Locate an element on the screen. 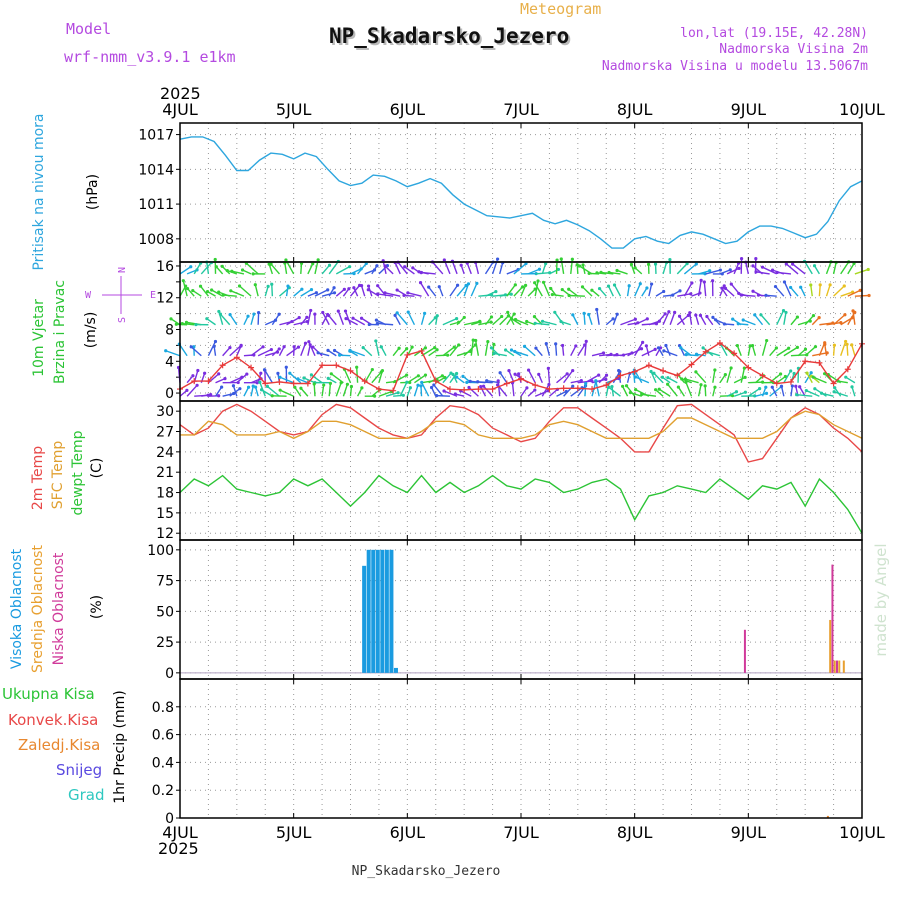 The image size is (900, 900). y-tick-label: 1008 is located at coordinates (156, 240).